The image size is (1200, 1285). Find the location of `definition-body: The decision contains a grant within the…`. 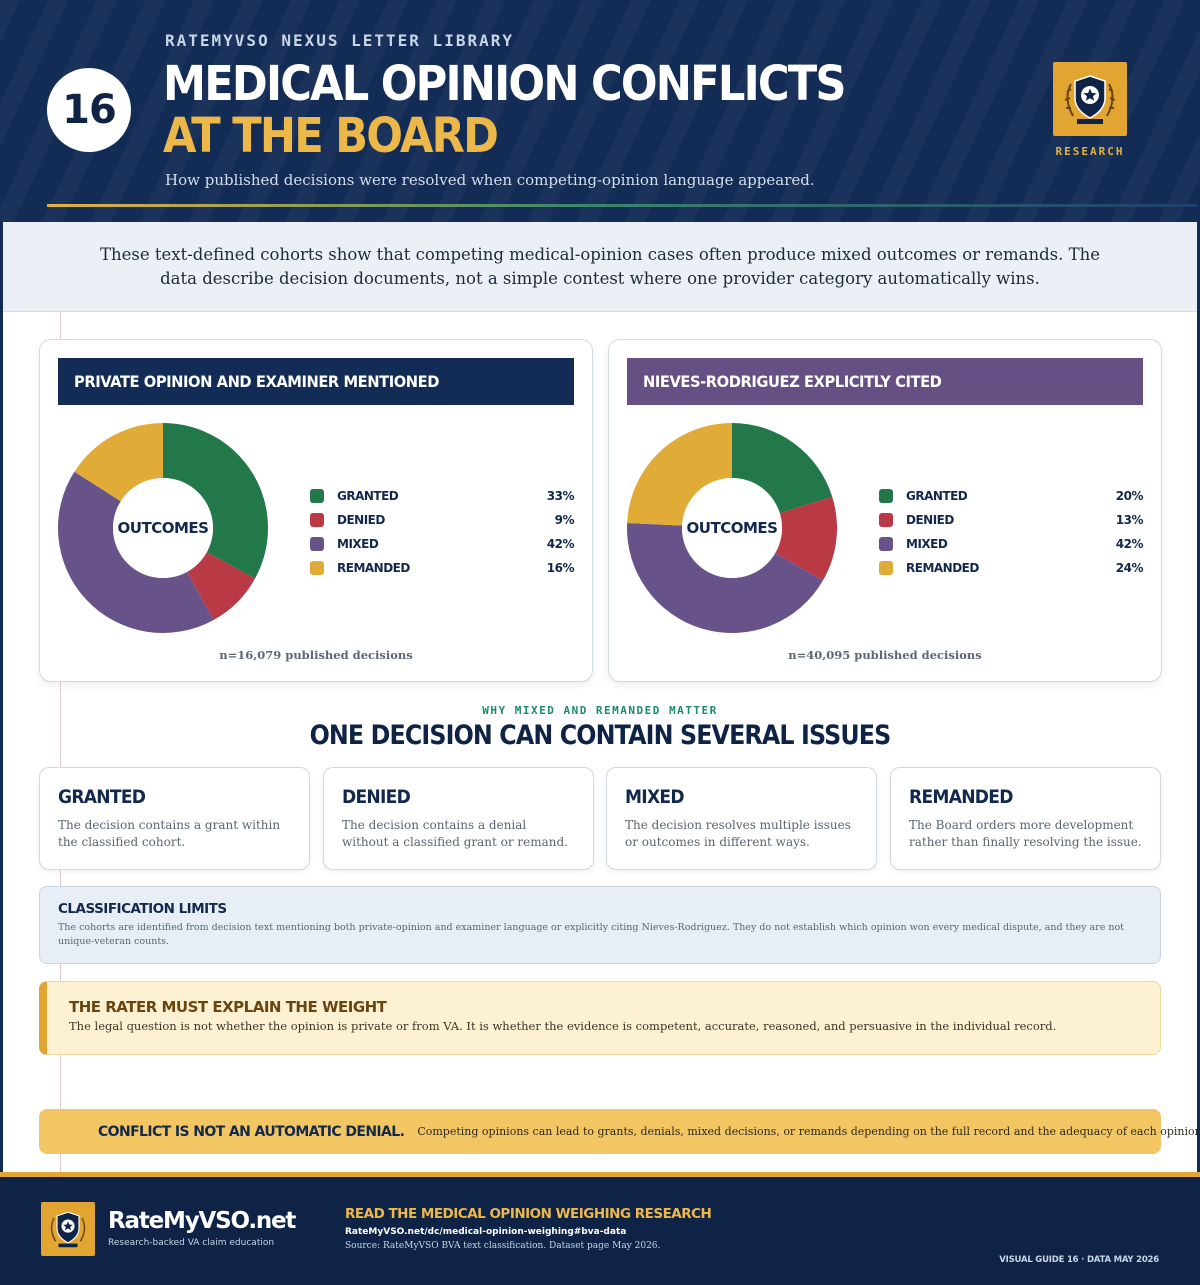

definition-body: The decision contains a grant within the… is located at coordinates (169, 833).